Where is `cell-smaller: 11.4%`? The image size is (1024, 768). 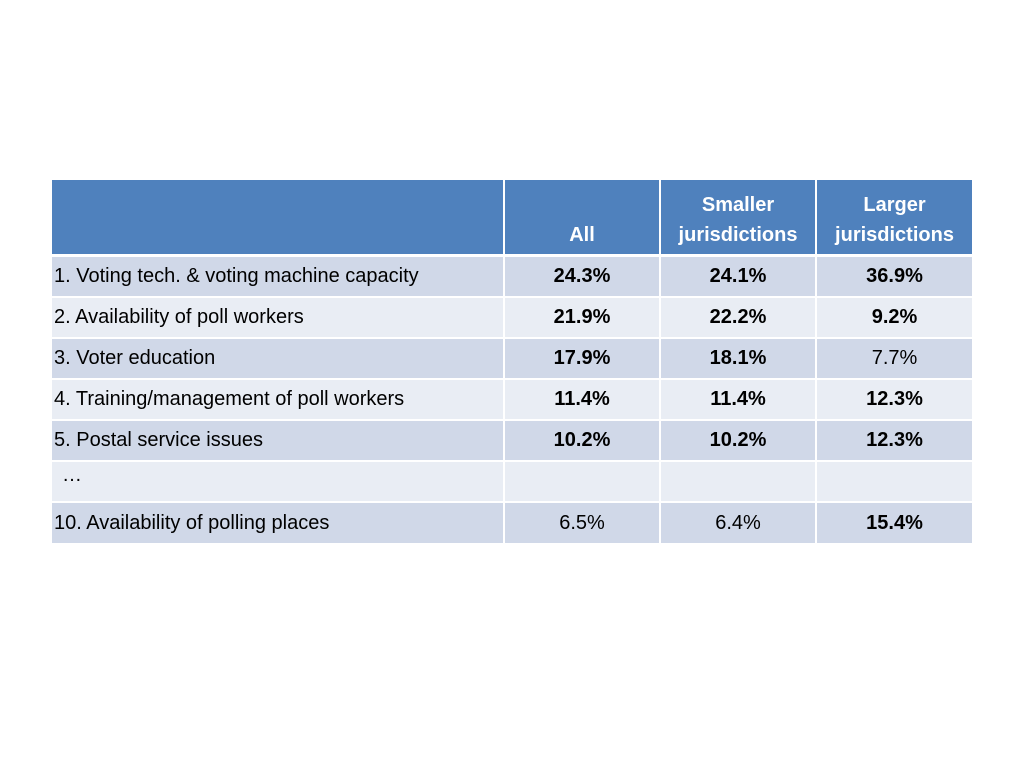
cell-smaller: 11.4% is located at coordinates (738, 400).